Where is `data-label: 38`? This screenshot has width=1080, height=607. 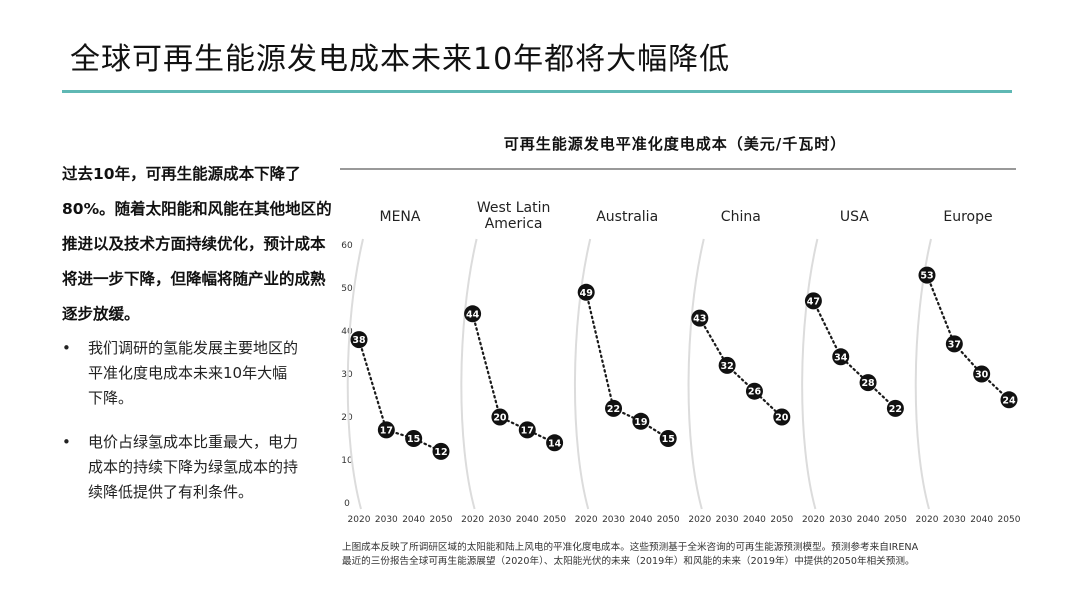
data-label: 38 is located at coordinates (359, 340).